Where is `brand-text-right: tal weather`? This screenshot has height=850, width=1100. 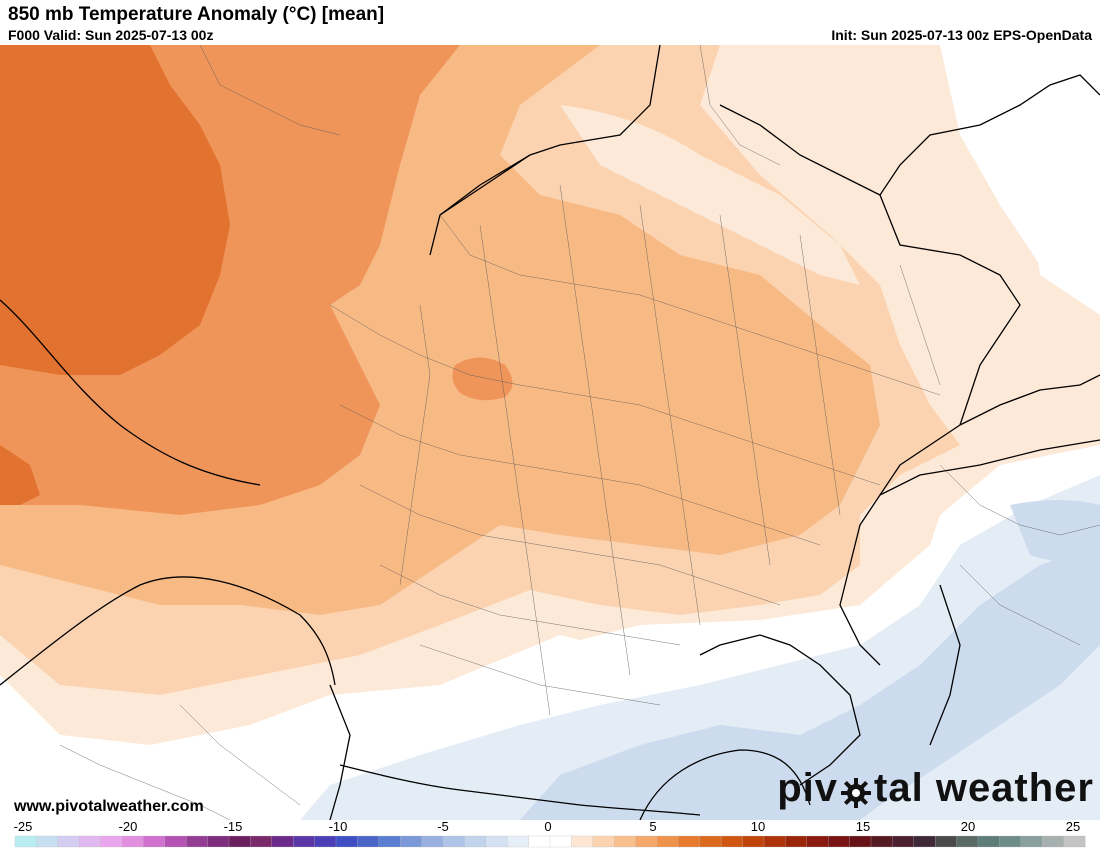
brand-text-right: tal weather is located at coordinates (984, 788).